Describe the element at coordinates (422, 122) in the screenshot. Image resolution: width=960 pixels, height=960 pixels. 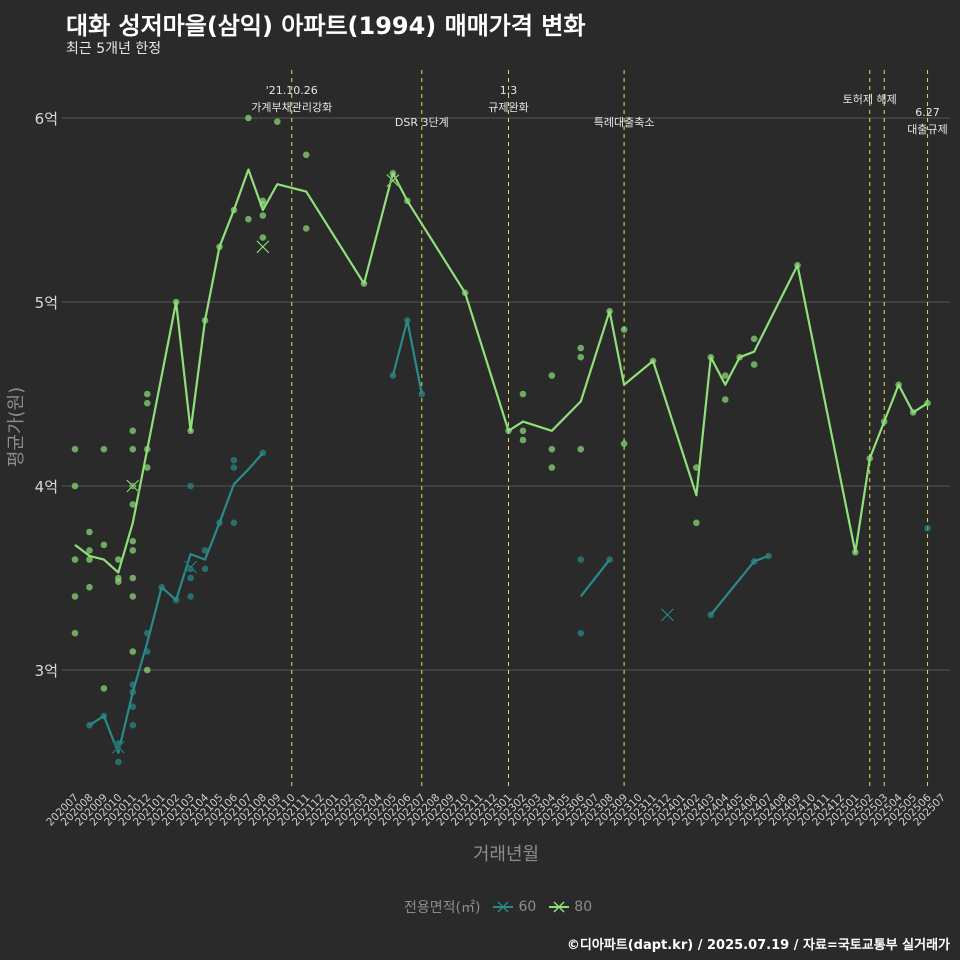
I see `event-label: DSR 3단계` at that location.